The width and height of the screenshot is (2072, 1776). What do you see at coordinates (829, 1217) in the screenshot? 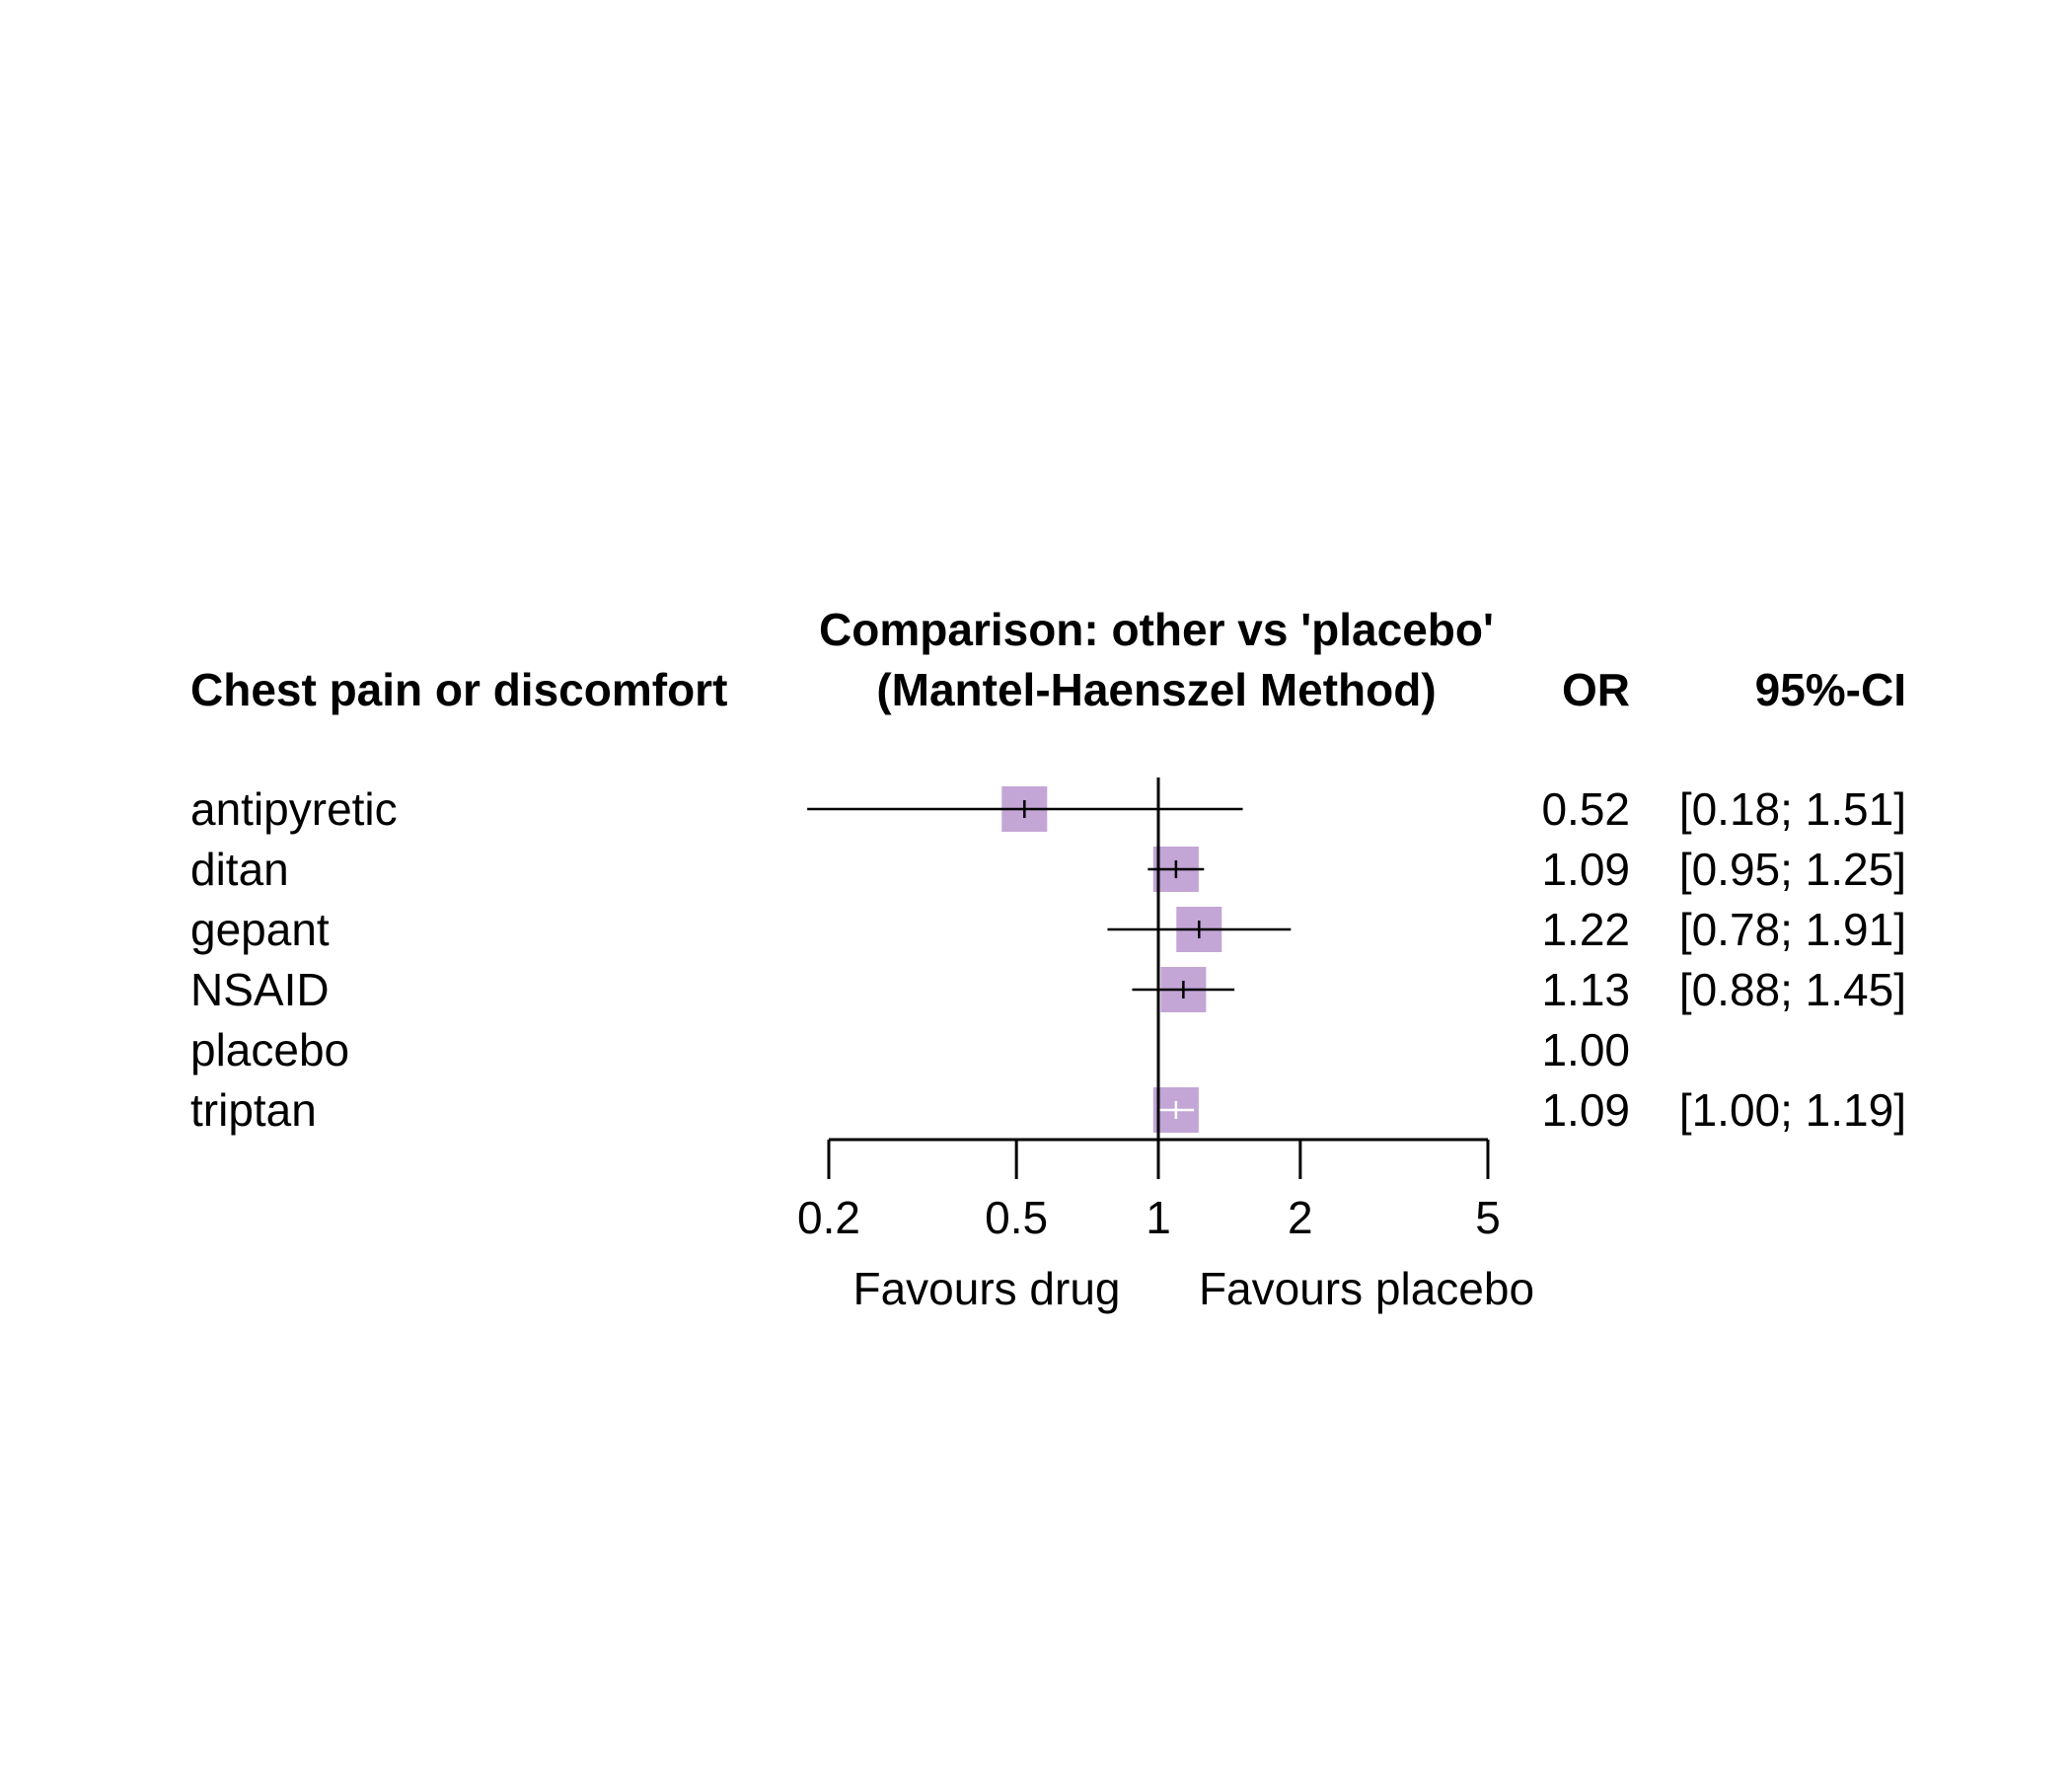
I see `x-tick-label: 0.2` at bounding box center [829, 1217].